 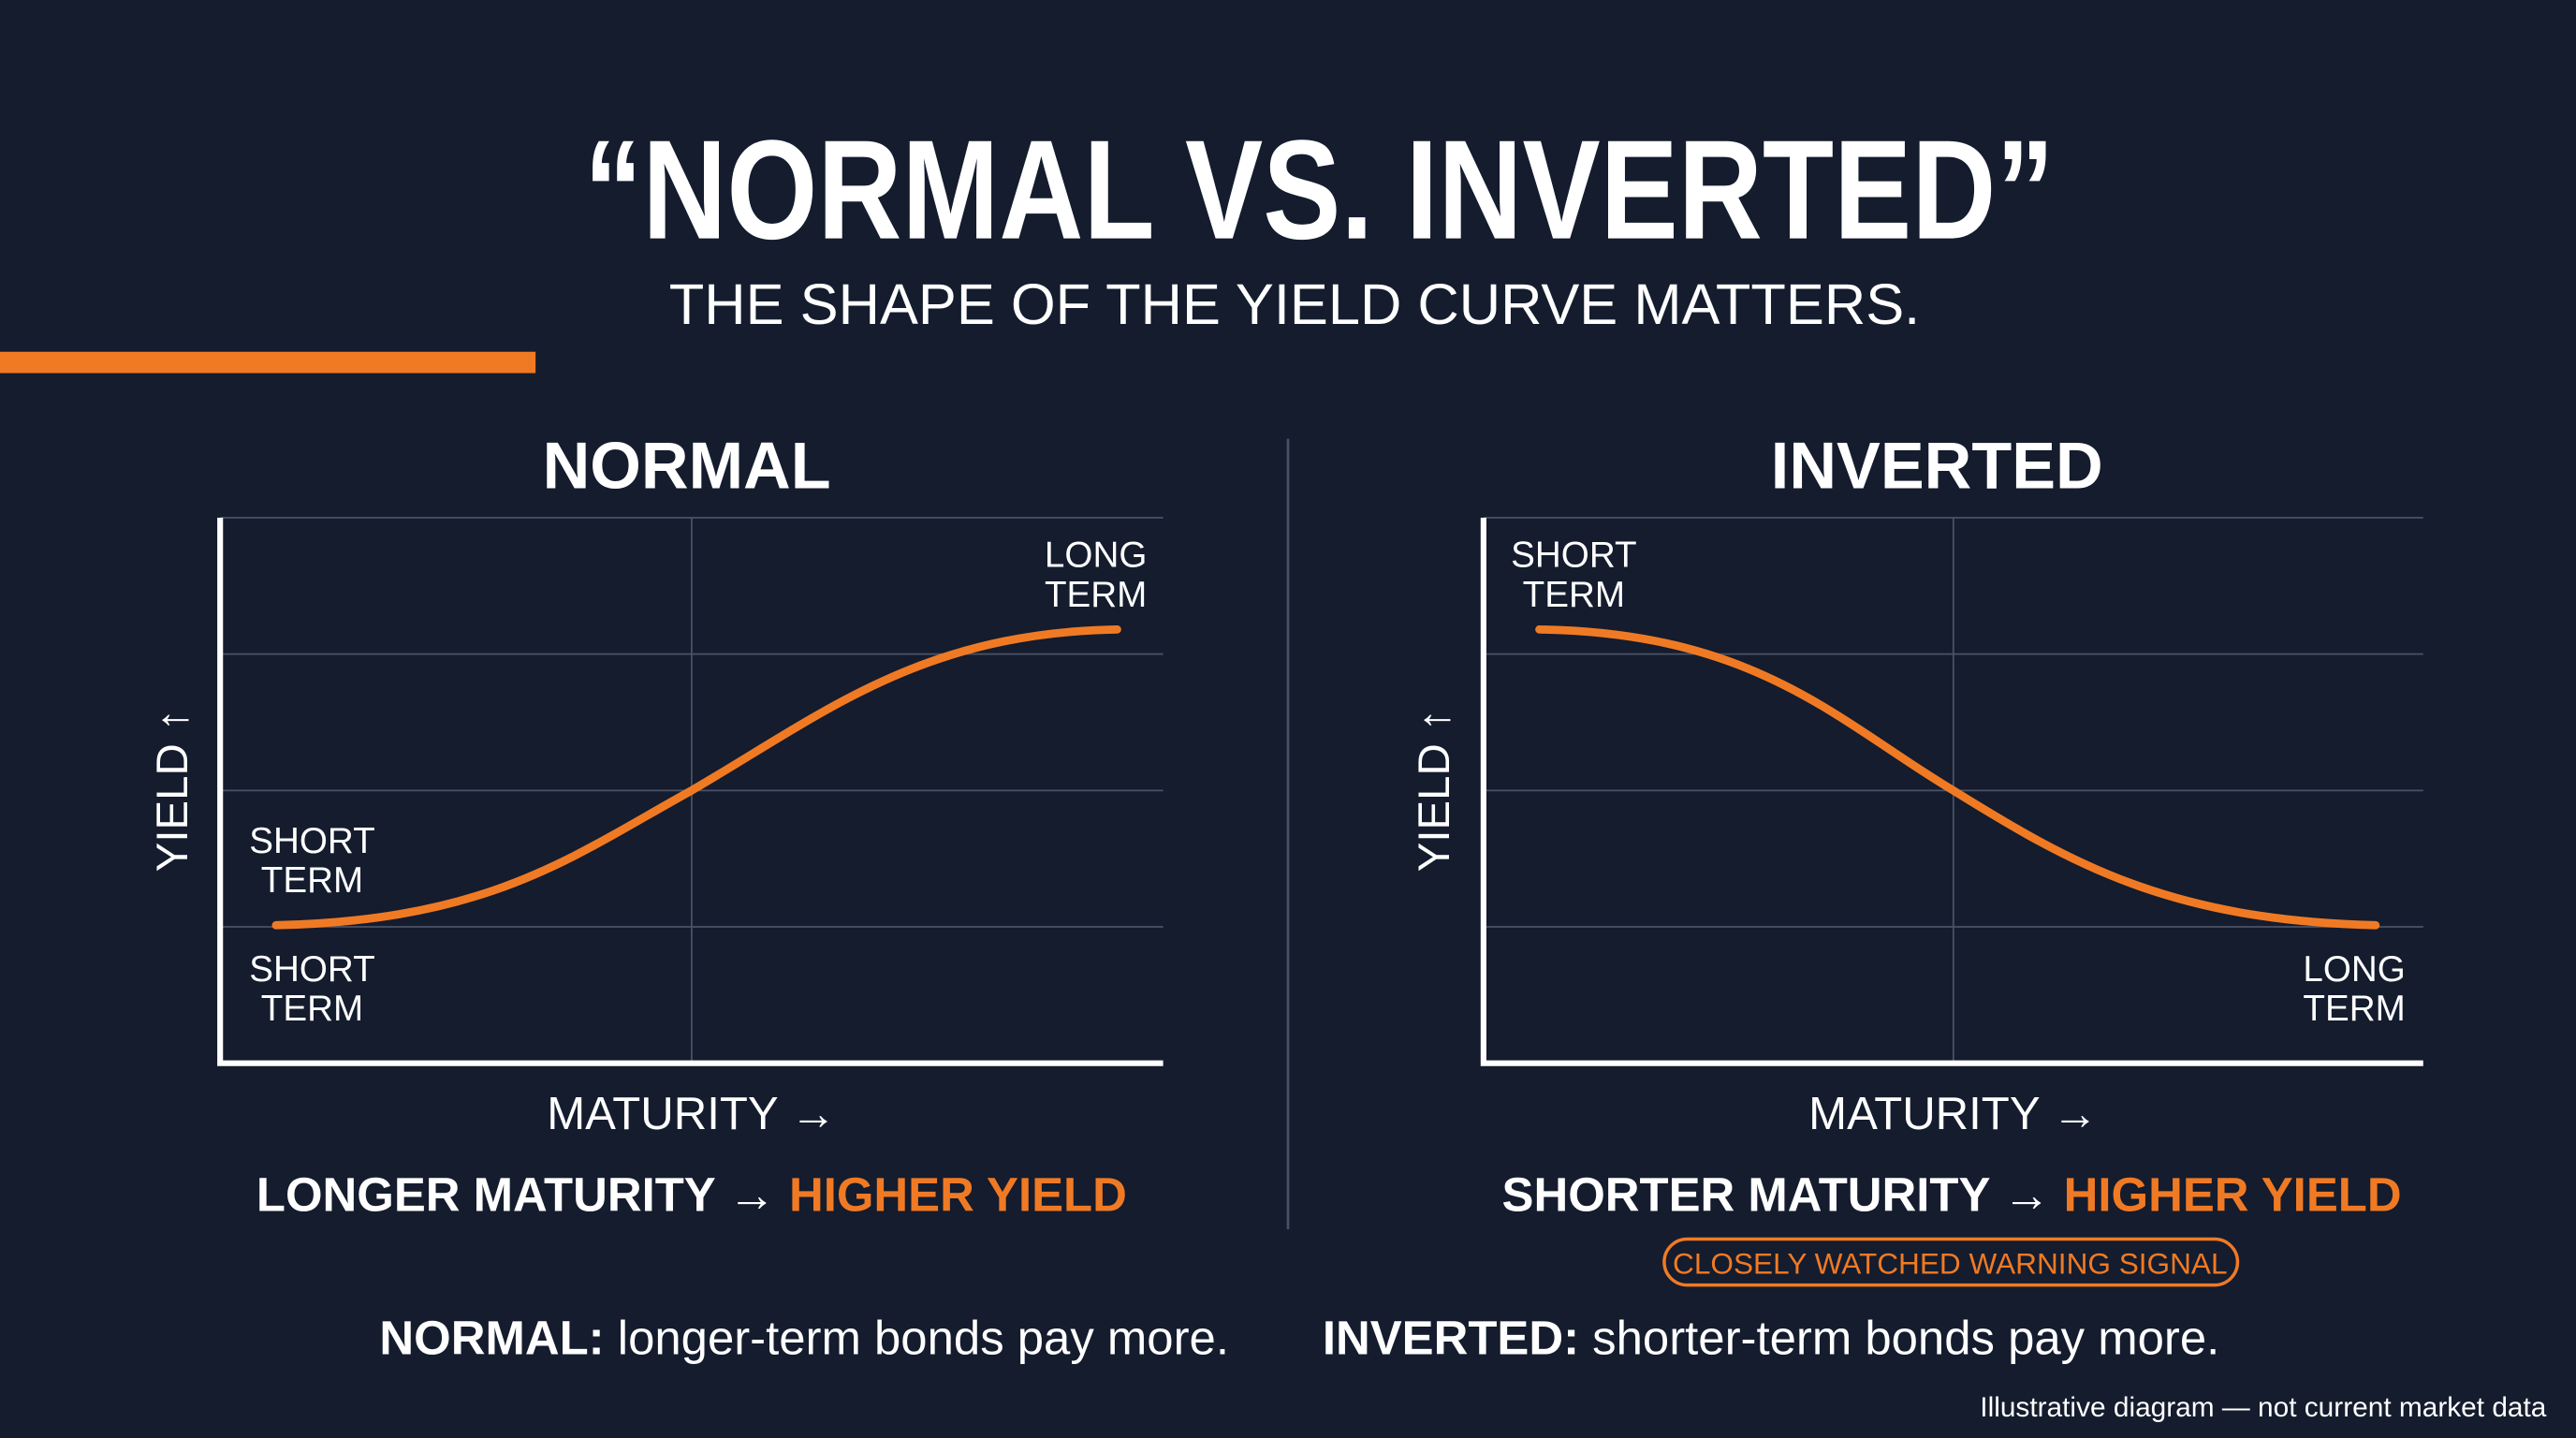 I want to click on panel-title: NORMAL, so click(x=687, y=465).